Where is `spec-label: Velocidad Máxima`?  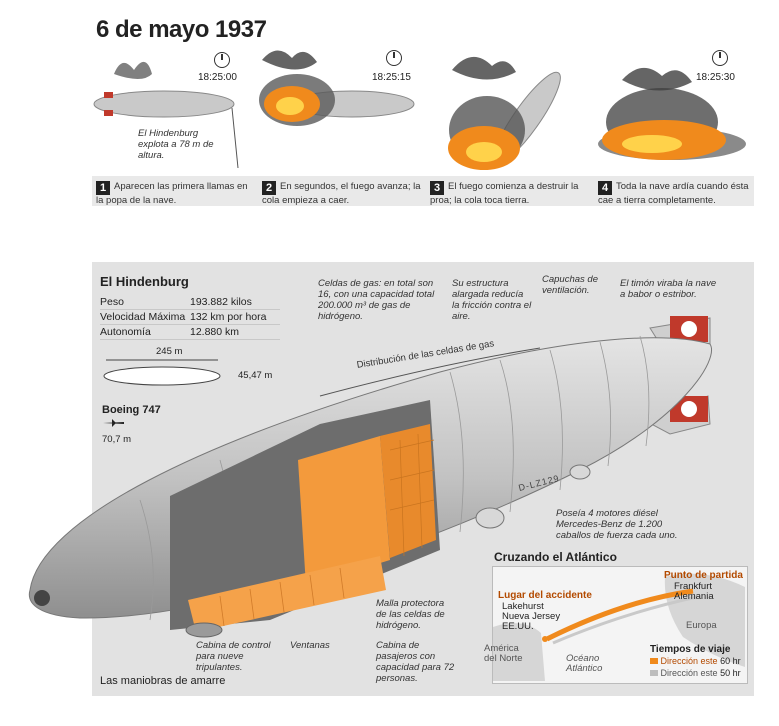 spec-label: Velocidad Máxima is located at coordinates (143, 317).